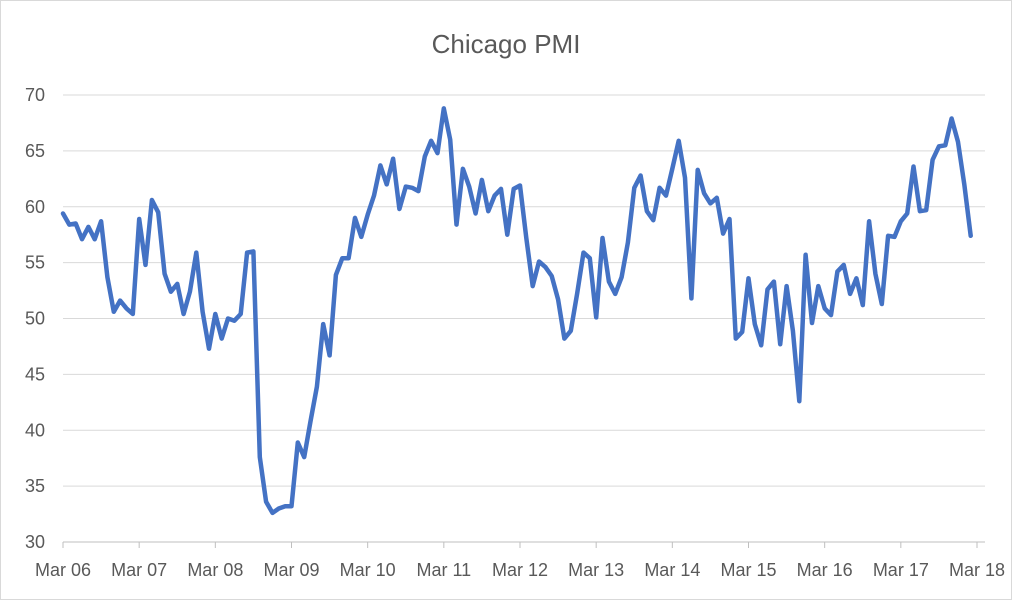 Image resolution: width=1012 pixels, height=600 pixels. Describe the element at coordinates (672, 570) in the screenshot. I see `x-tick-label: Mar 14` at that location.